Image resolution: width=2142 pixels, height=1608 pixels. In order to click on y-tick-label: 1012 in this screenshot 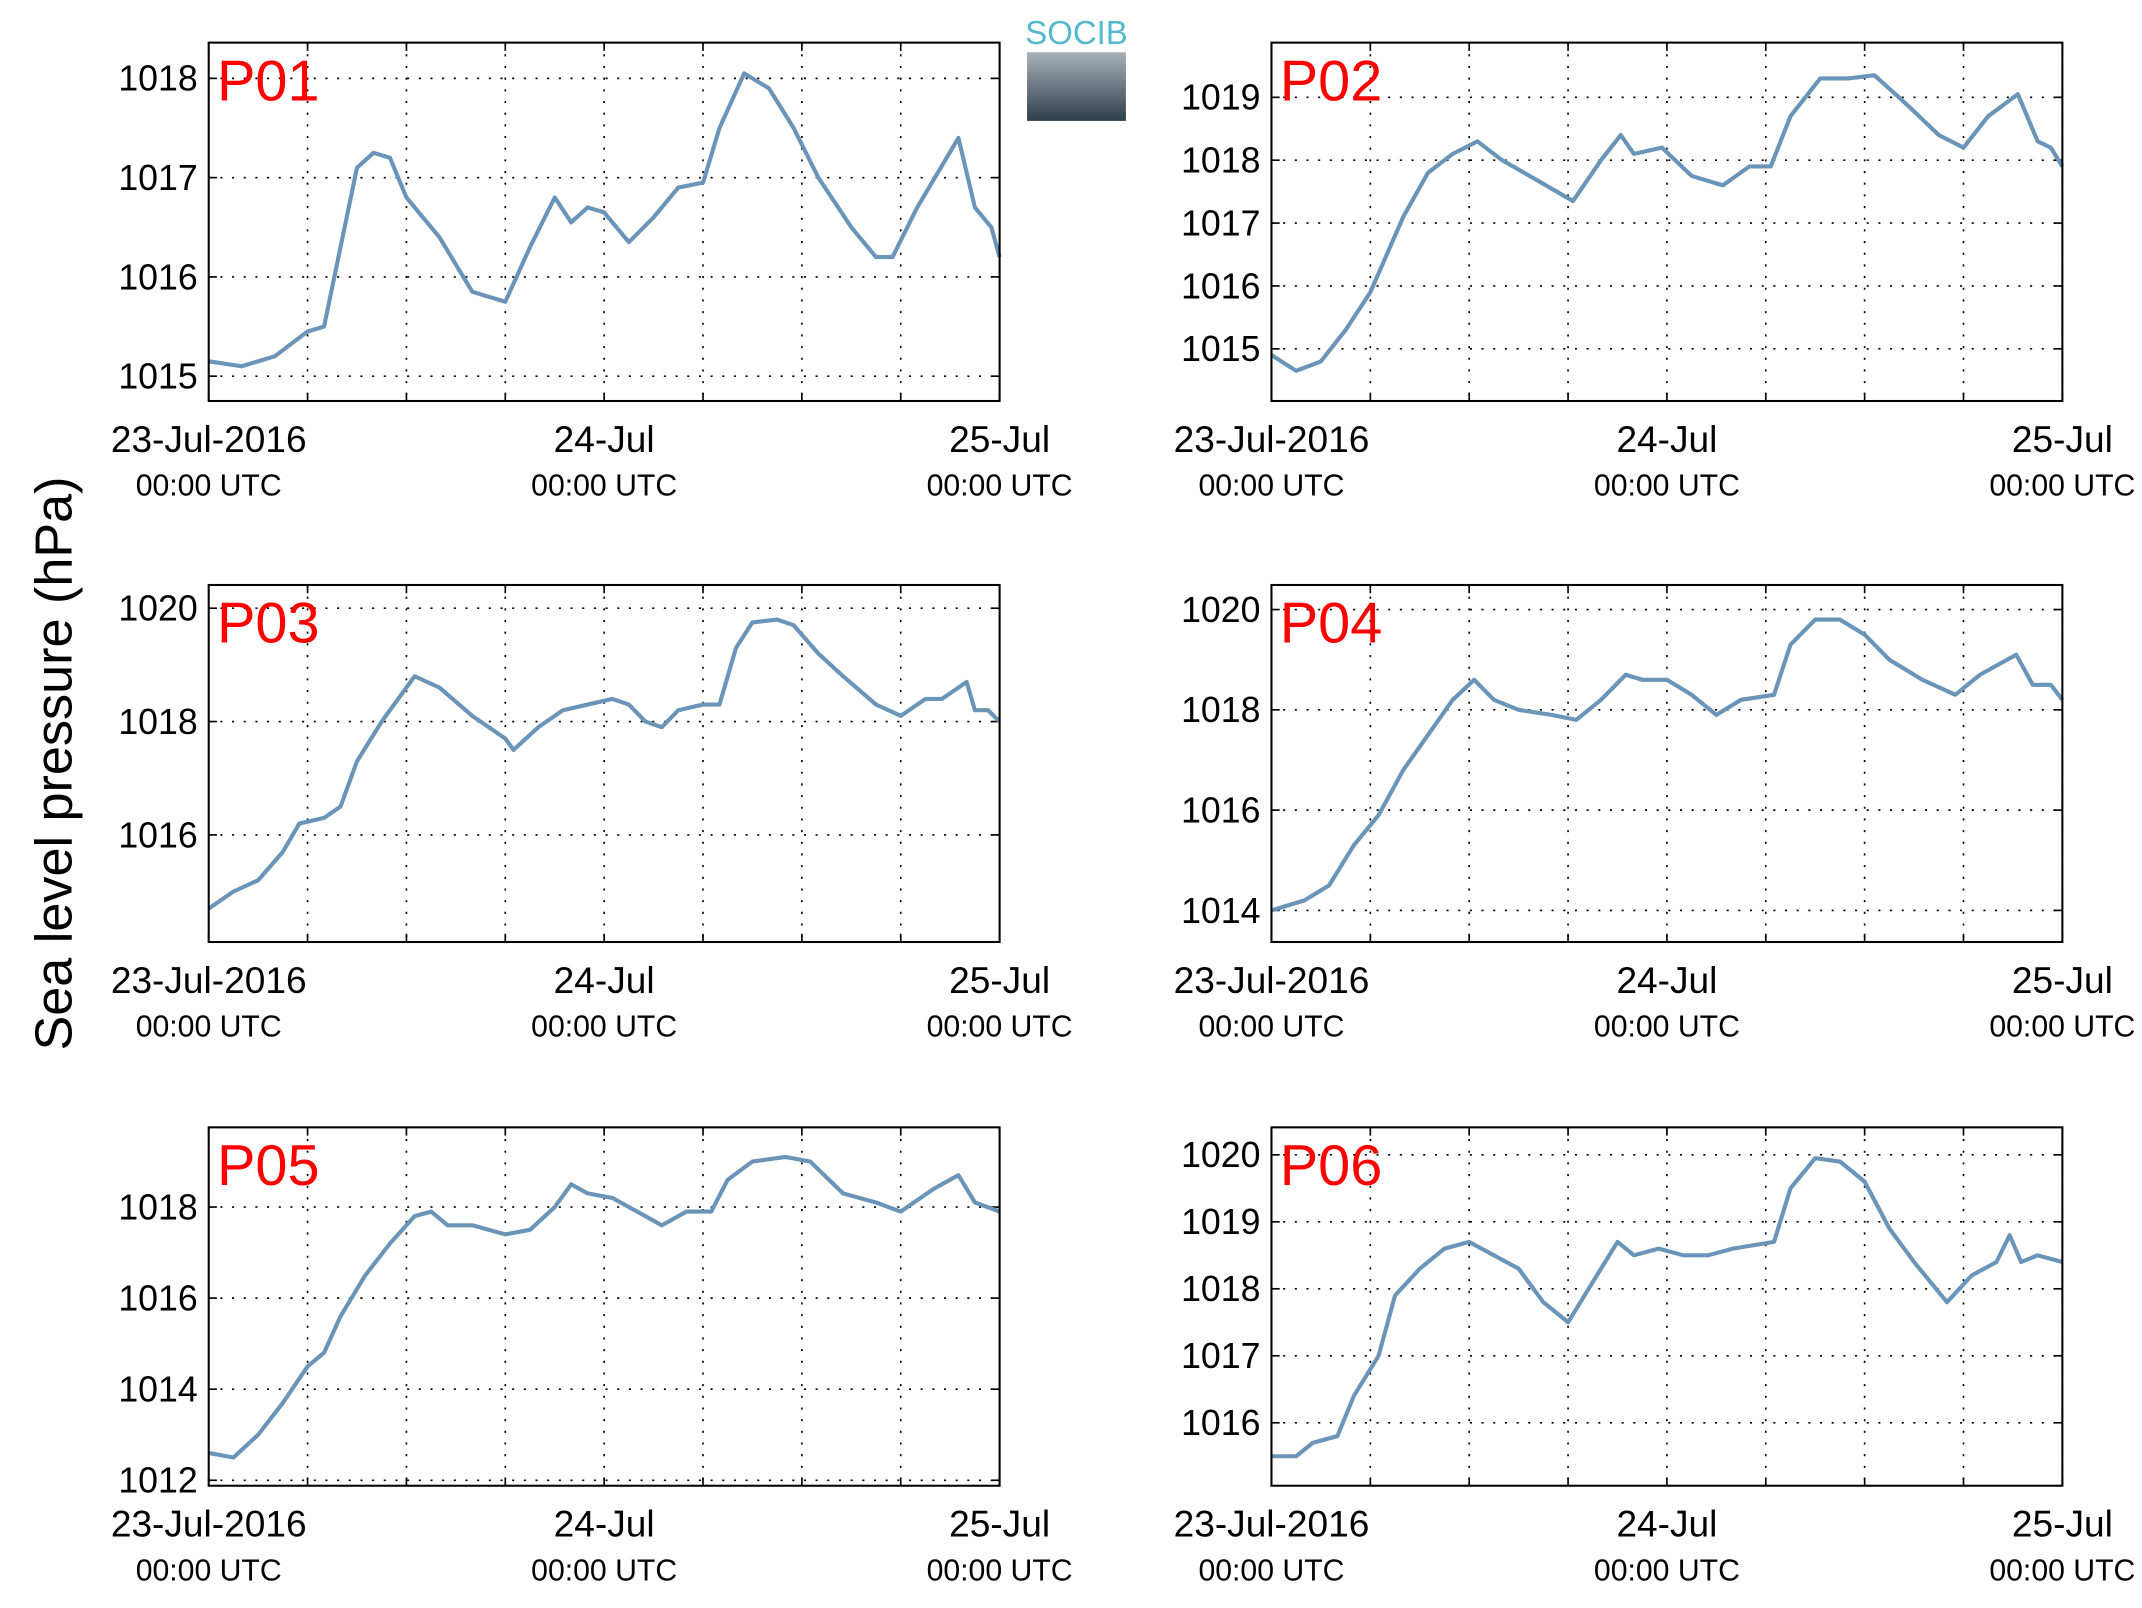, I will do `click(157, 1481)`.